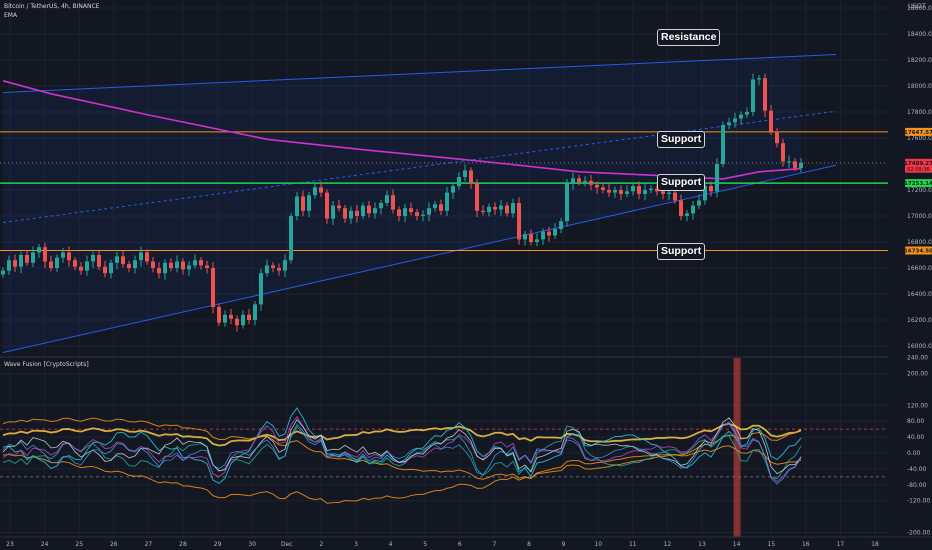  I want to click on price-tick-label: 17200.00, so click(919, 190).